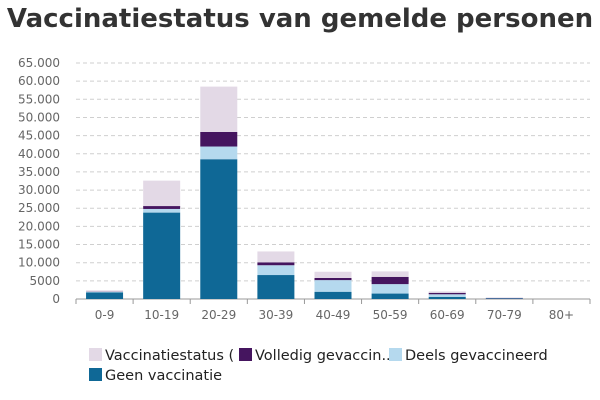 This screenshot has height=400, width=600. I want to click on y-tick-label: 20.000, so click(39, 226).